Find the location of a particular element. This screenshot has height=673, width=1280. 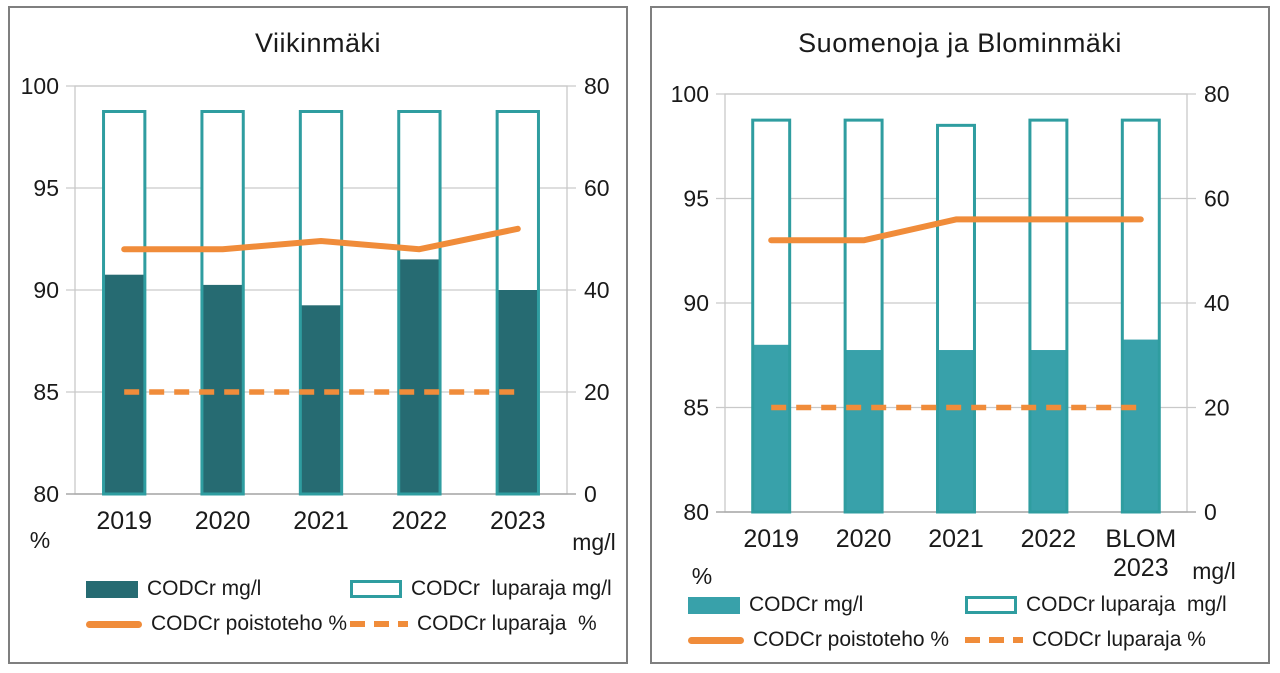

chart-title: Suomenoja ja Blominmäki is located at coordinates (960, 43).